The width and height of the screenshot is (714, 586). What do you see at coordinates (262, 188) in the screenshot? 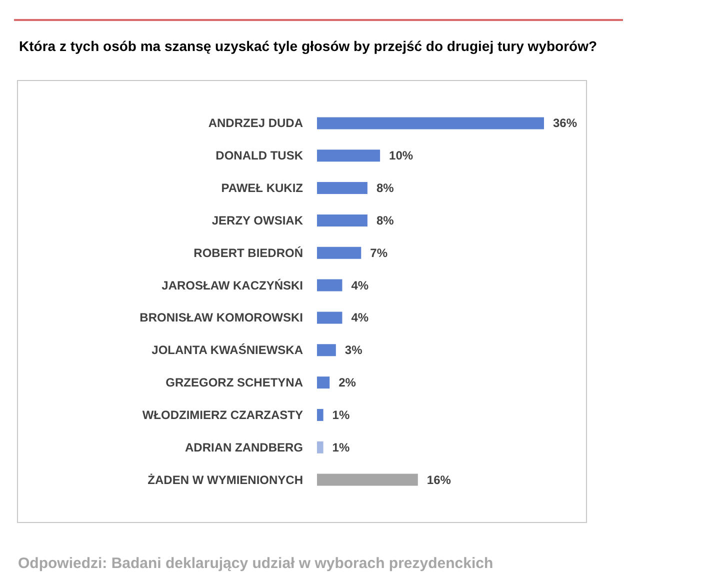
I see `y-tick-label: PAWEŁ KUKIZ` at bounding box center [262, 188].